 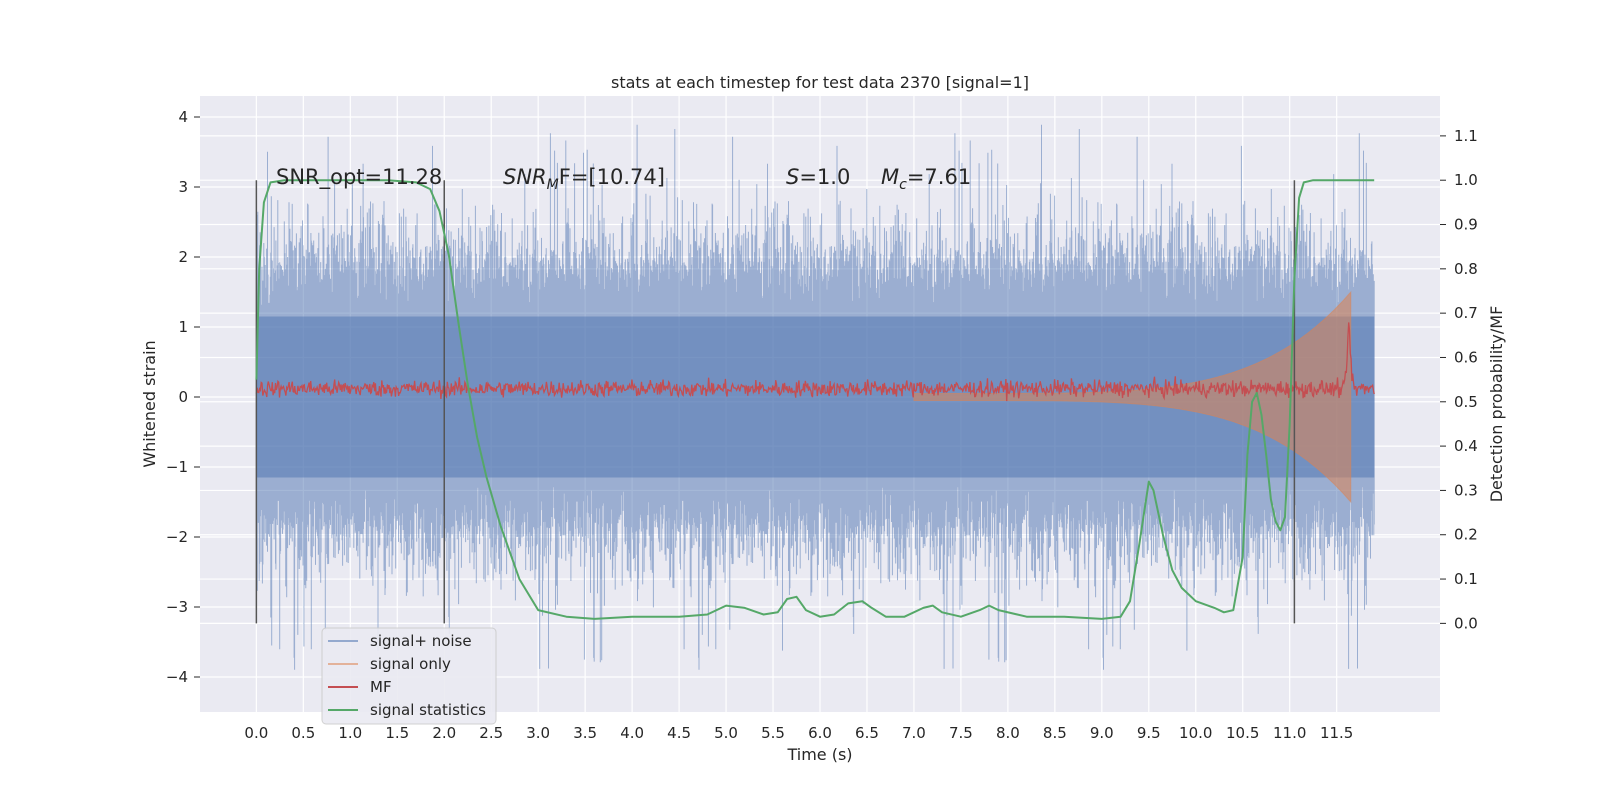 I want to click on legend-label-signal-noise: signal+ noise, so click(x=421, y=641).